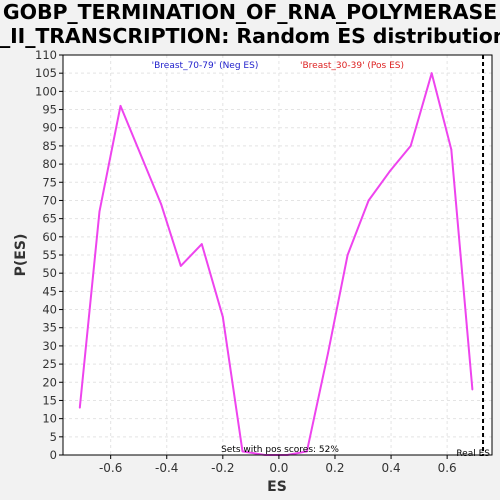 The image size is (500, 500). Describe the element at coordinates (49, 273) in the screenshot. I see `y-tick-label: 50` at that location.